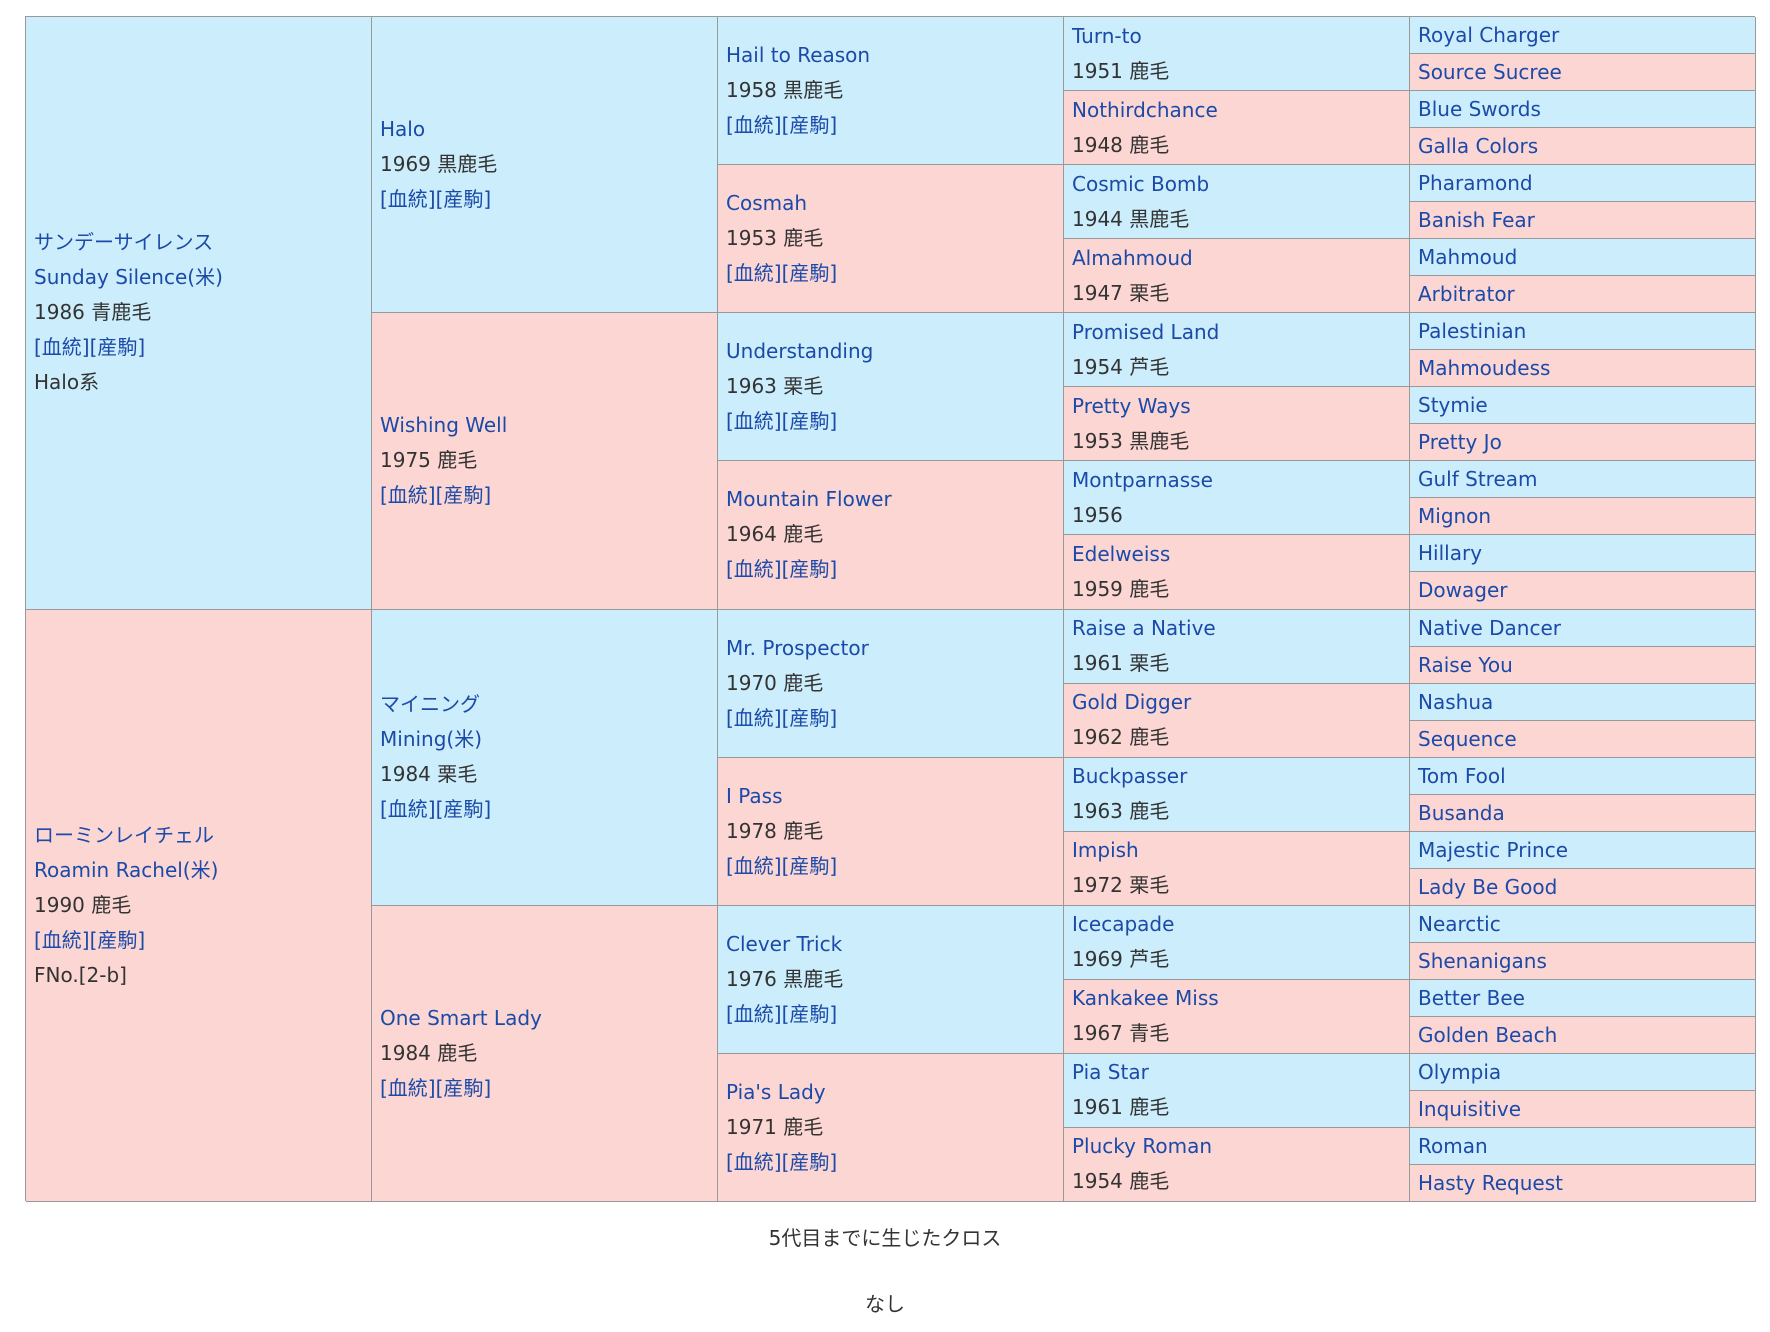  What do you see at coordinates (1478, 479) in the screenshot?
I see `horse-name-link: Gulf Stream` at bounding box center [1478, 479].